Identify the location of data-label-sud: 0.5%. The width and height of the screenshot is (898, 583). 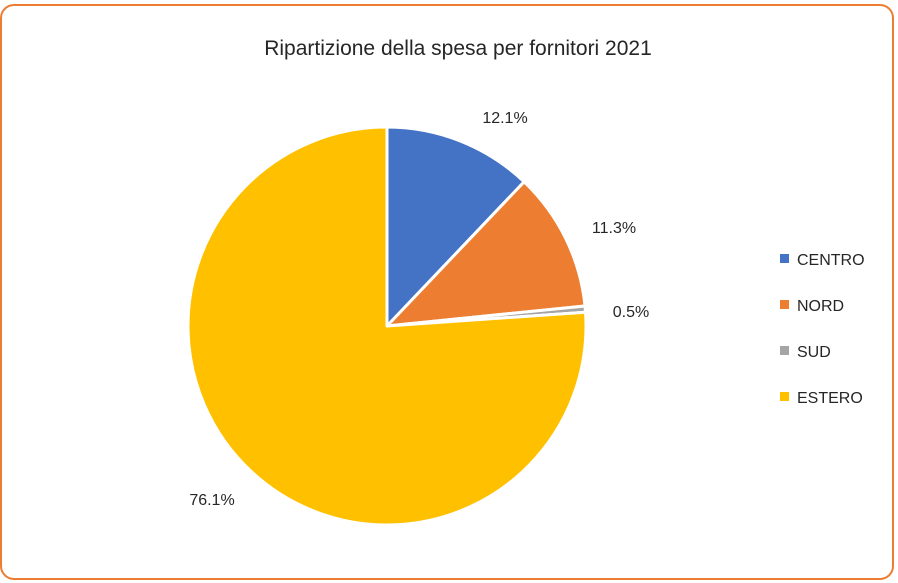
(631, 312).